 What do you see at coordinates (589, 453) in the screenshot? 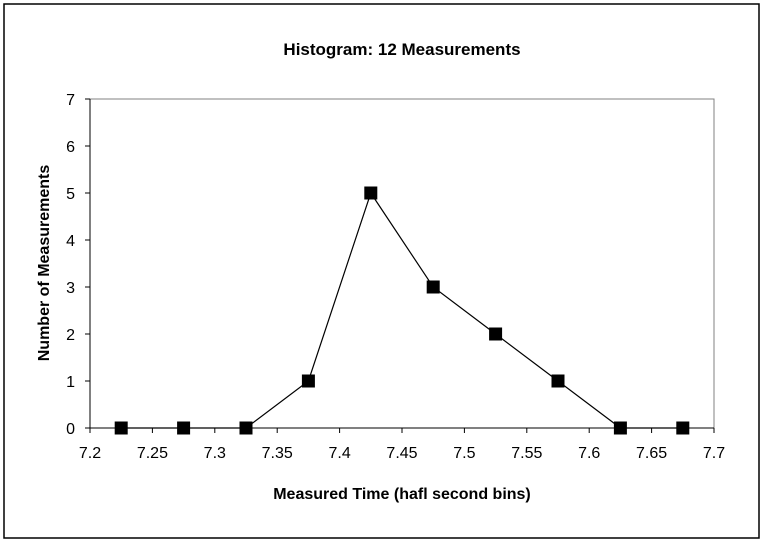
I see `x-tick-label: 7.6` at bounding box center [589, 453].